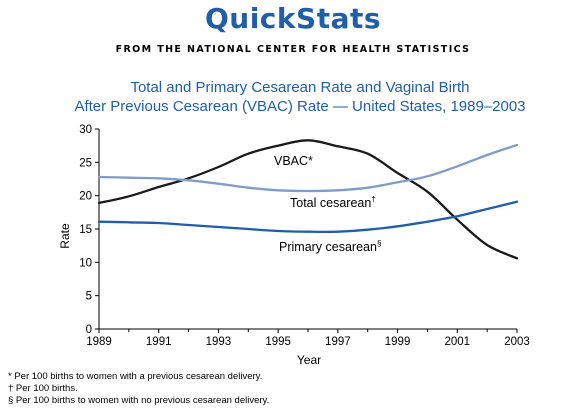 The width and height of the screenshot is (586, 416). Describe the element at coordinates (333, 202) in the screenshot. I see `series-label-total-cesarean: Total cesarean†` at that location.